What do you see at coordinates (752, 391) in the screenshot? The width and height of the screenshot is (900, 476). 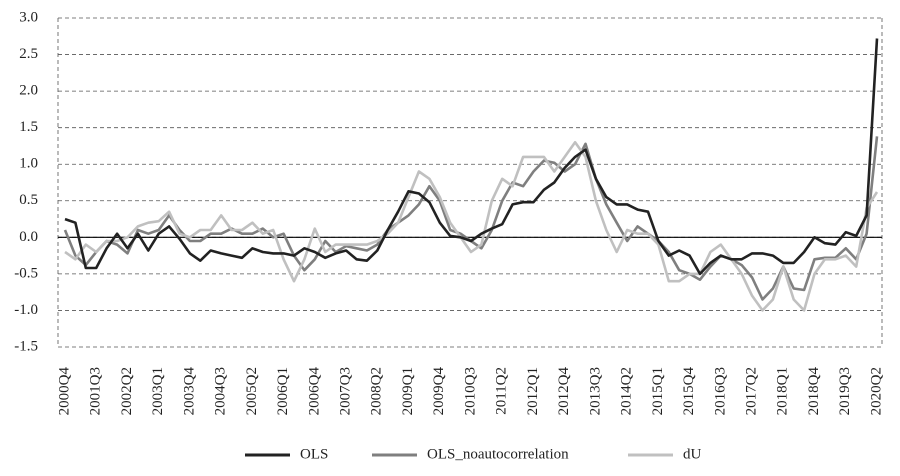 I see `x-tick-label: 2017Q2` at bounding box center [752, 391].